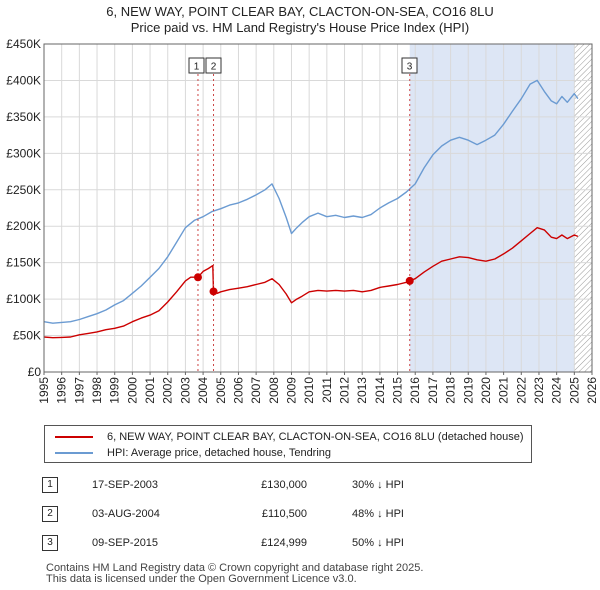 This screenshot has height=590, width=600. Describe the element at coordinates (74, 437) in the screenshot. I see `legend-swatch-property` at that location.